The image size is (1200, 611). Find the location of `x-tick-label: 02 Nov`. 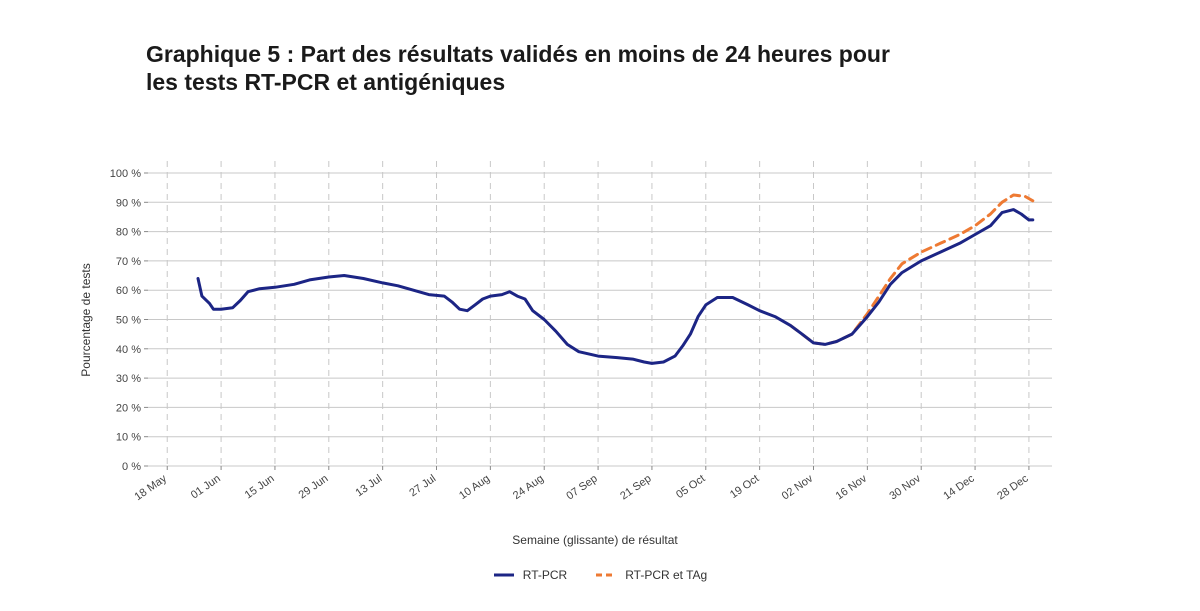

x-tick-label: 02 Nov is located at coordinates (798, 487).